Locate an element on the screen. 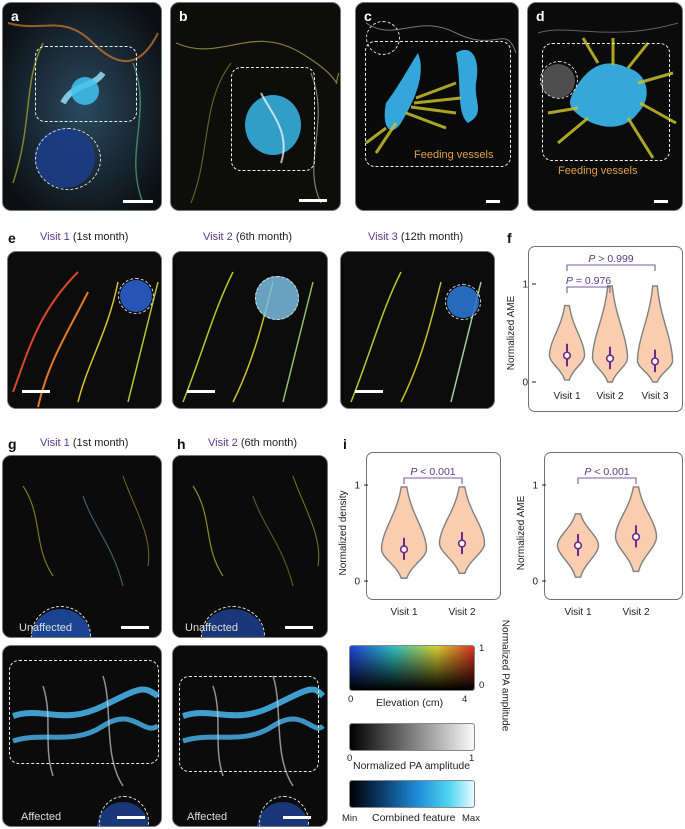 This screenshot has height=829, width=685. scale-bar-g2 is located at coordinates (131, 817).